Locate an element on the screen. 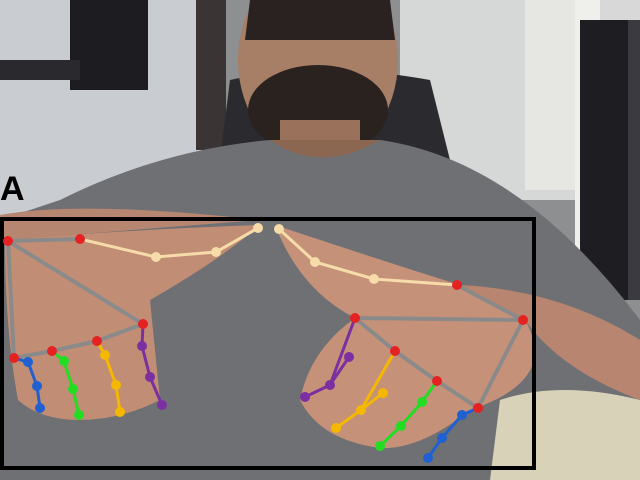 The height and width of the screenshot is (480, 640). wall-monitor is located at coordinates (109, 45).